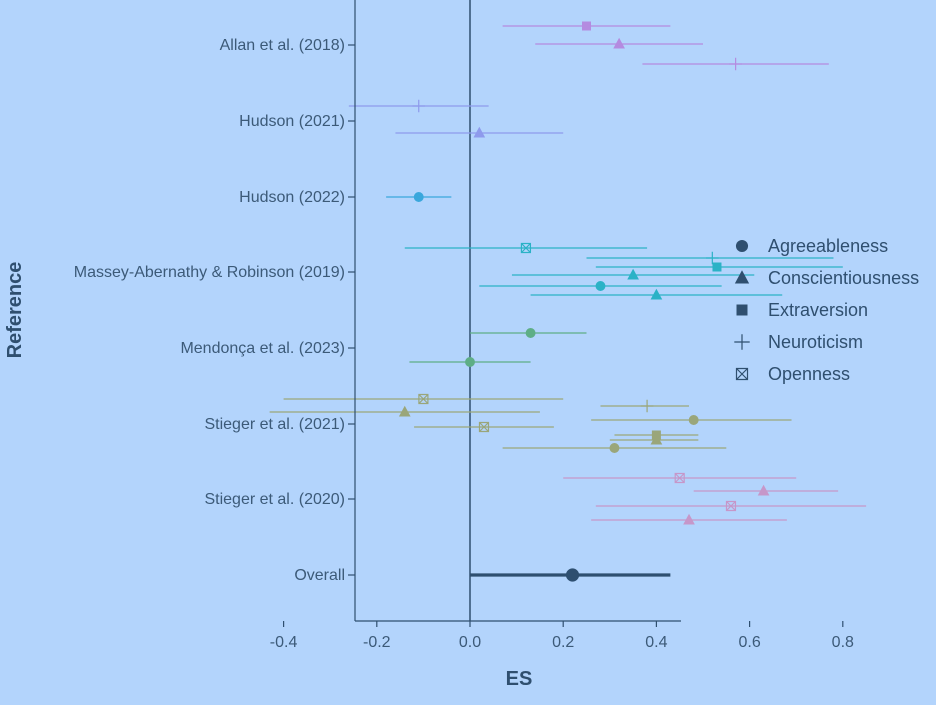 Image resolution: width=936 pixels, height=705 pixels. I want to click on reference-label: Allan et al. (2018), so click(282, 45).